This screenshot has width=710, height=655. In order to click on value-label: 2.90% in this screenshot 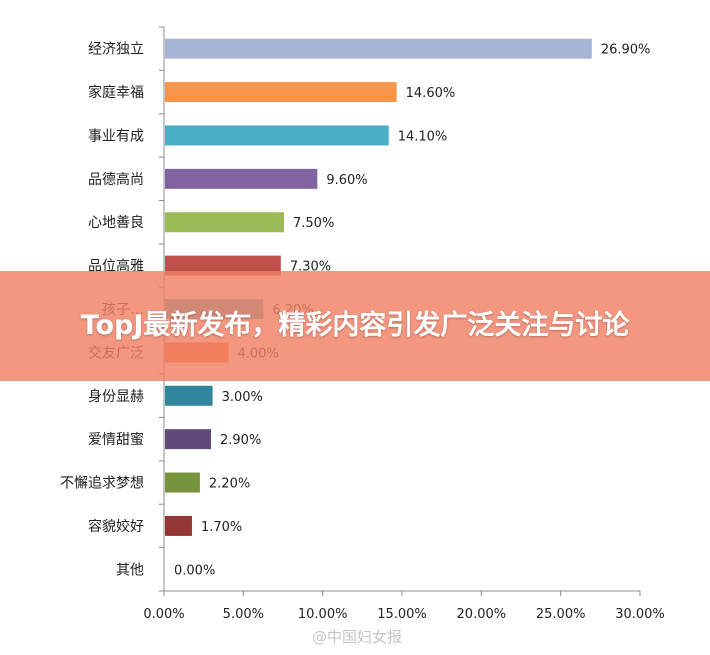, I will do `click(240, 440)`.